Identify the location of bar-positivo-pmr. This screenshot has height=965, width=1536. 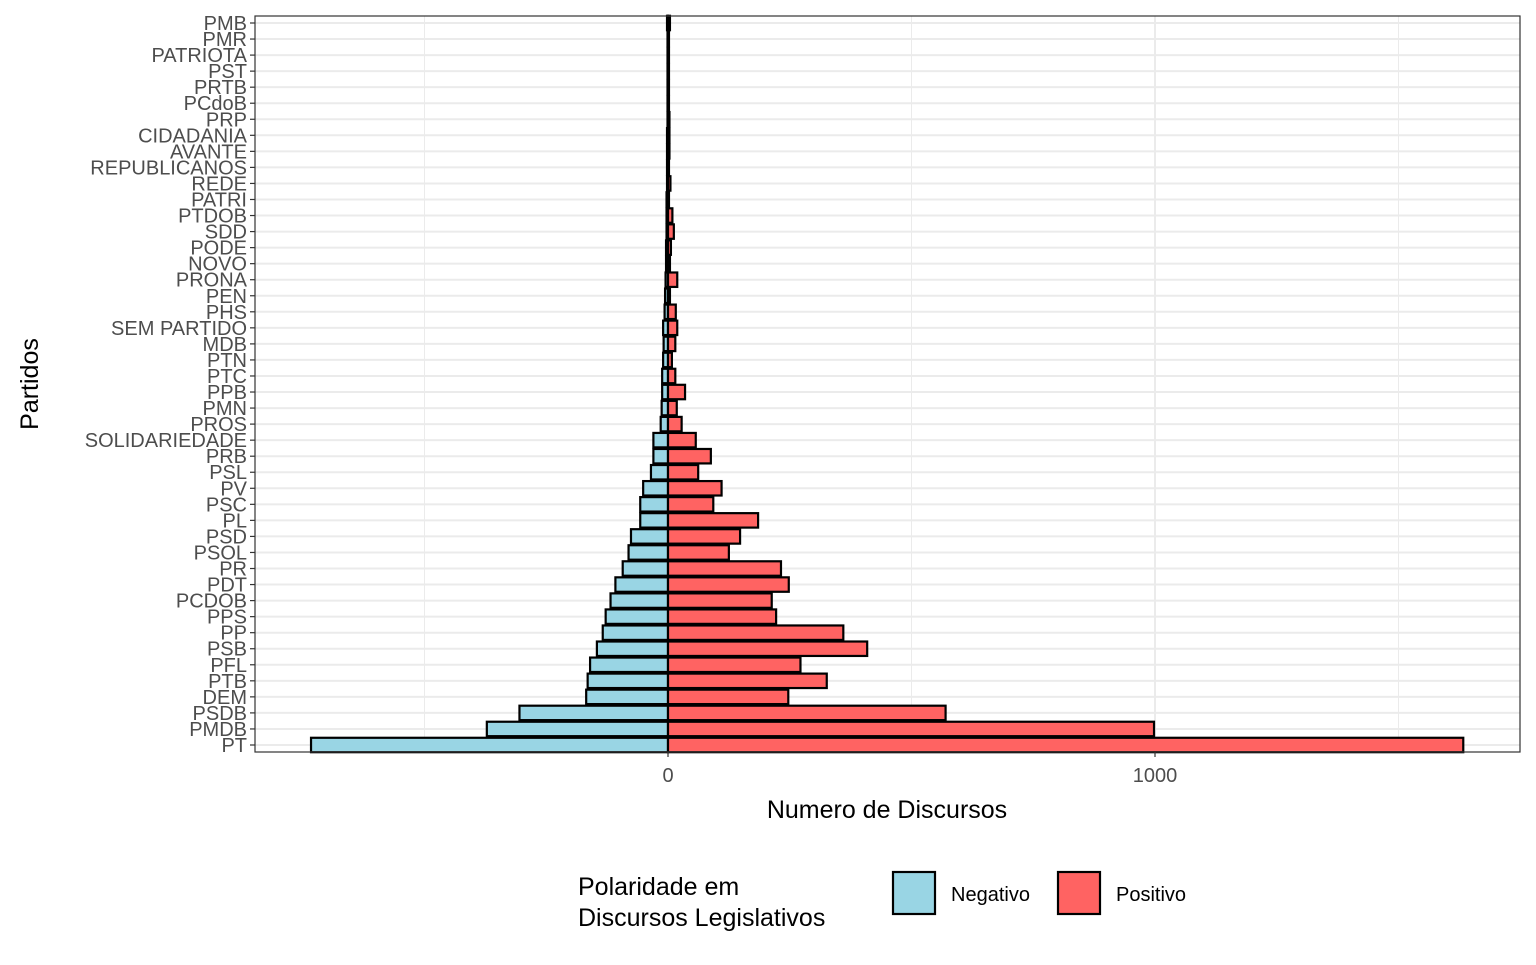
(668, 39).